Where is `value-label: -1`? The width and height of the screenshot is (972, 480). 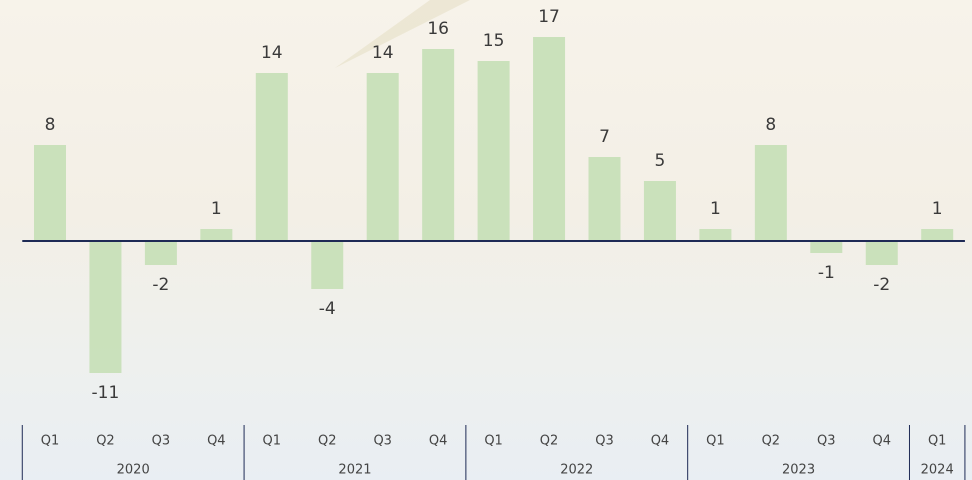 value-label: -1 is located at coordinates (826, 273).